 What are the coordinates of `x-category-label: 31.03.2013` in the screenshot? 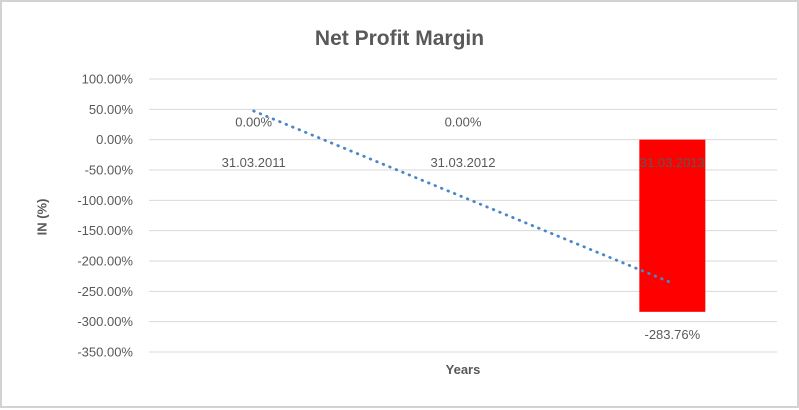 It's located at (672, 162).